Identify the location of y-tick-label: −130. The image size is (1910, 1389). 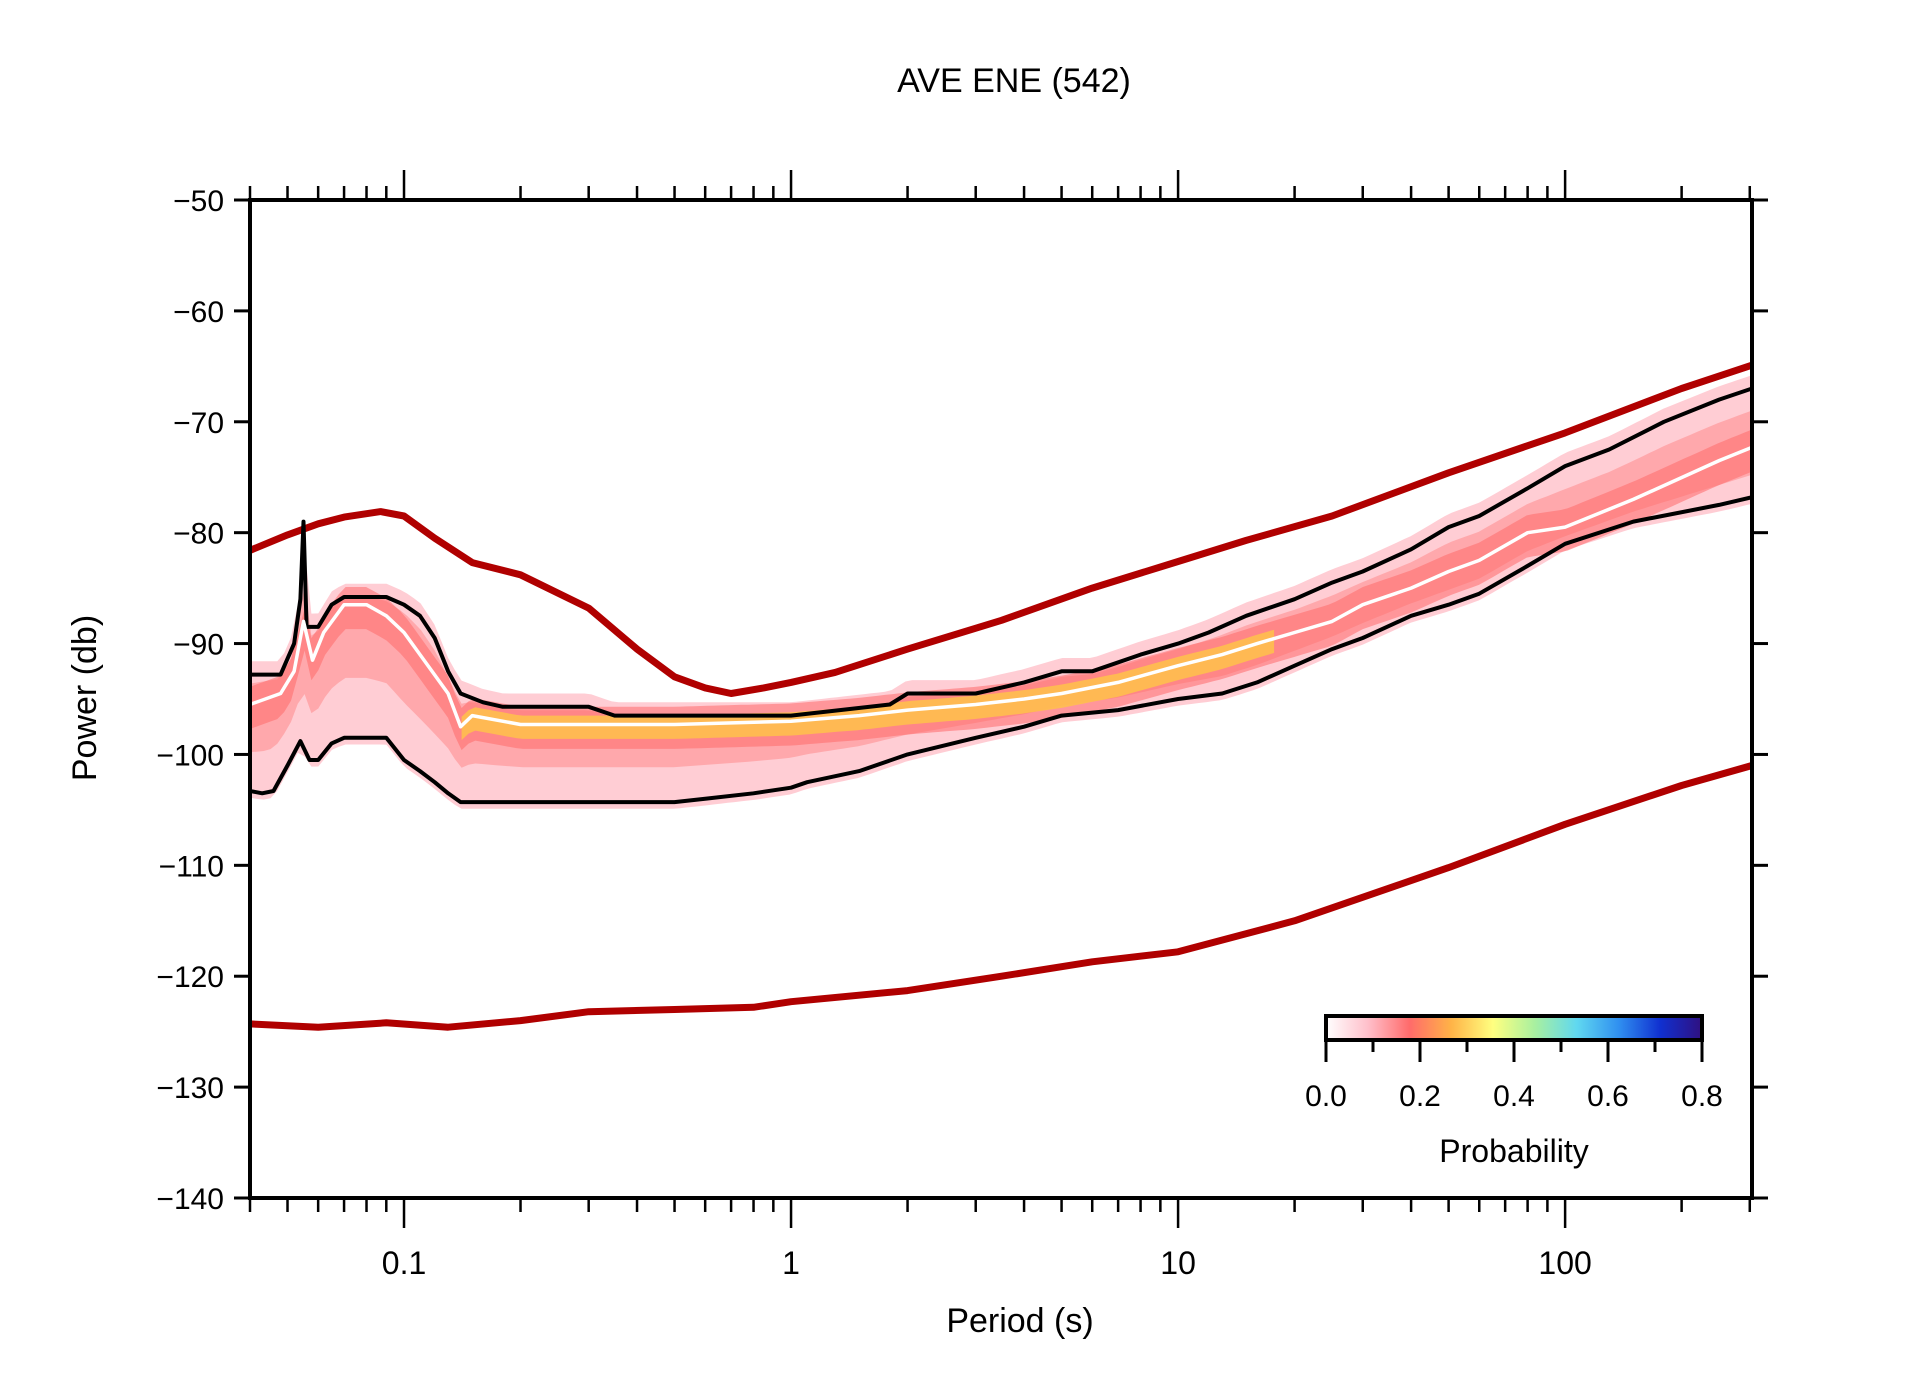
(190, 1088).